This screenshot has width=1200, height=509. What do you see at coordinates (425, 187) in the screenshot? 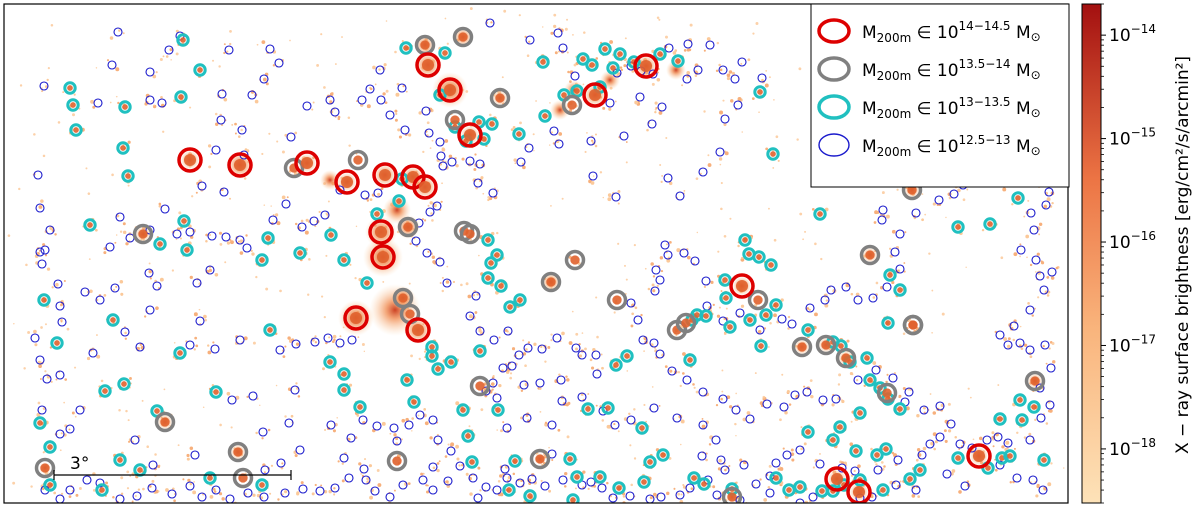
I see `halo-marker-m14` at bounding box center [425, 187].